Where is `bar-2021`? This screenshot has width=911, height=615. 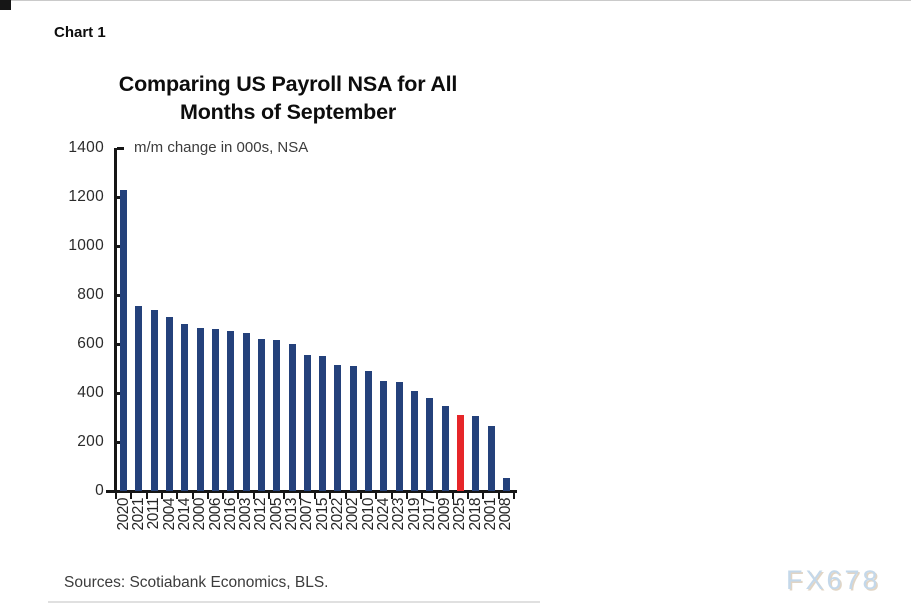
bar-2021 is located at coordinates (139, 398).